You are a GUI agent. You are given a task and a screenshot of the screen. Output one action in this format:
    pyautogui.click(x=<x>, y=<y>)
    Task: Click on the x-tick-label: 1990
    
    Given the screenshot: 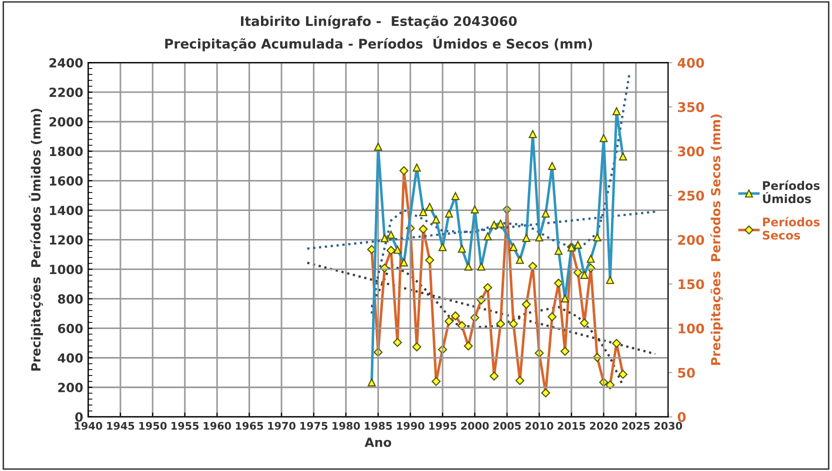 What is the action you would take?
    pyautogui.click(x=410, y=426)
    